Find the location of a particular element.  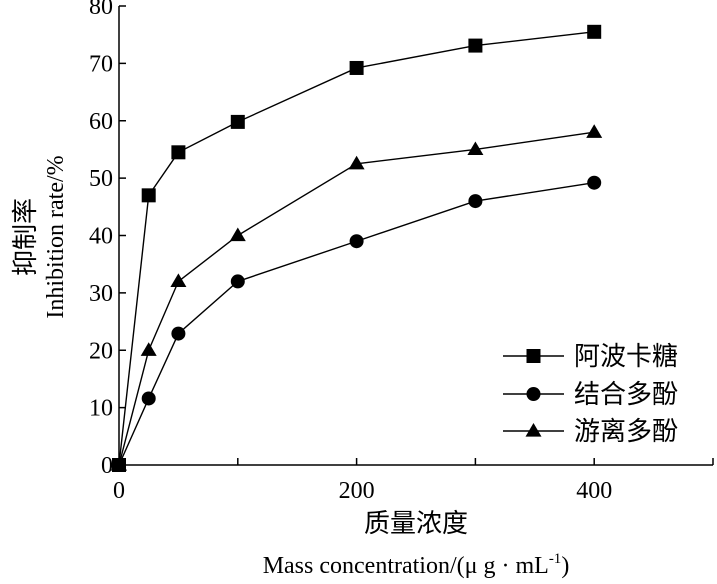

y-tick-label: 30 is located at coordinates (101, 294).